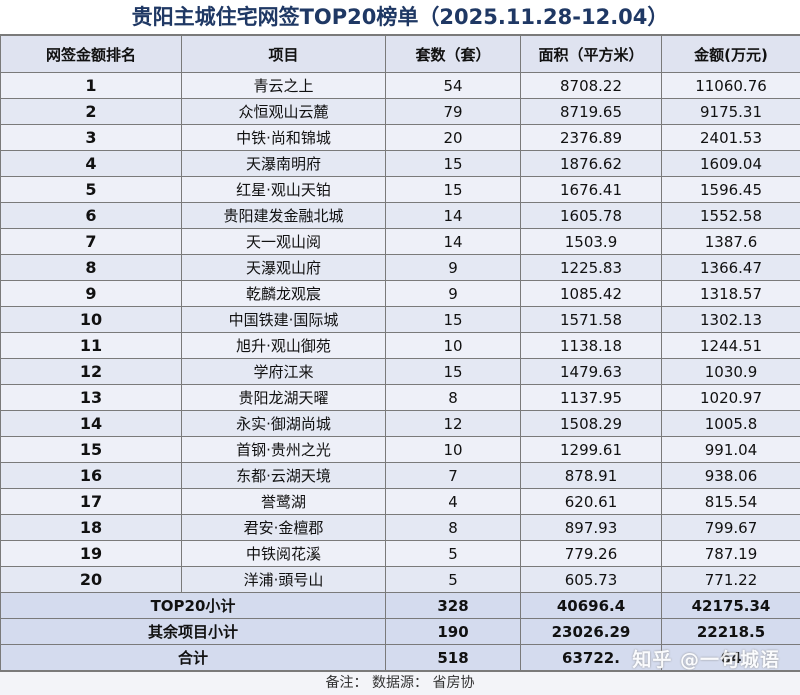 Image resolution: width=800 pixels, height=695 pixels. Describe the element at coordinates (730, 345) in the screenshot. I see `amount-cell: 1244.51` at that location.